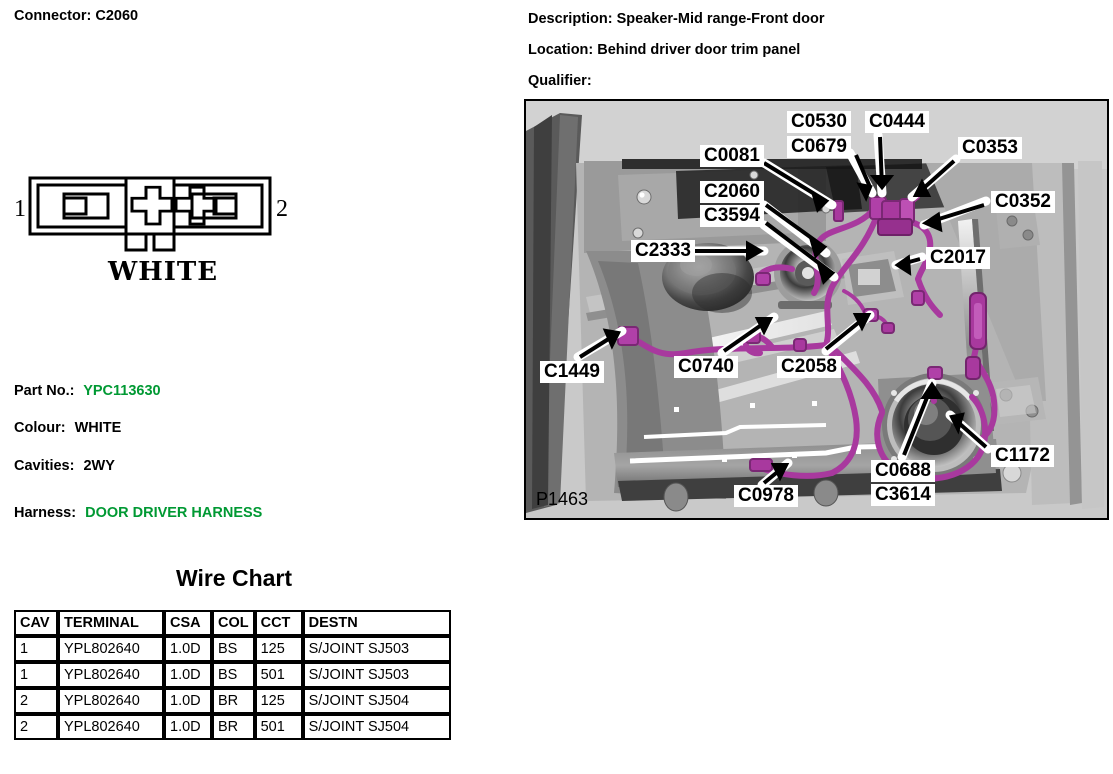  Describe the element at coordinates (732, 216) in the screenshot. I see `callout-c3594: C3594` at that location.